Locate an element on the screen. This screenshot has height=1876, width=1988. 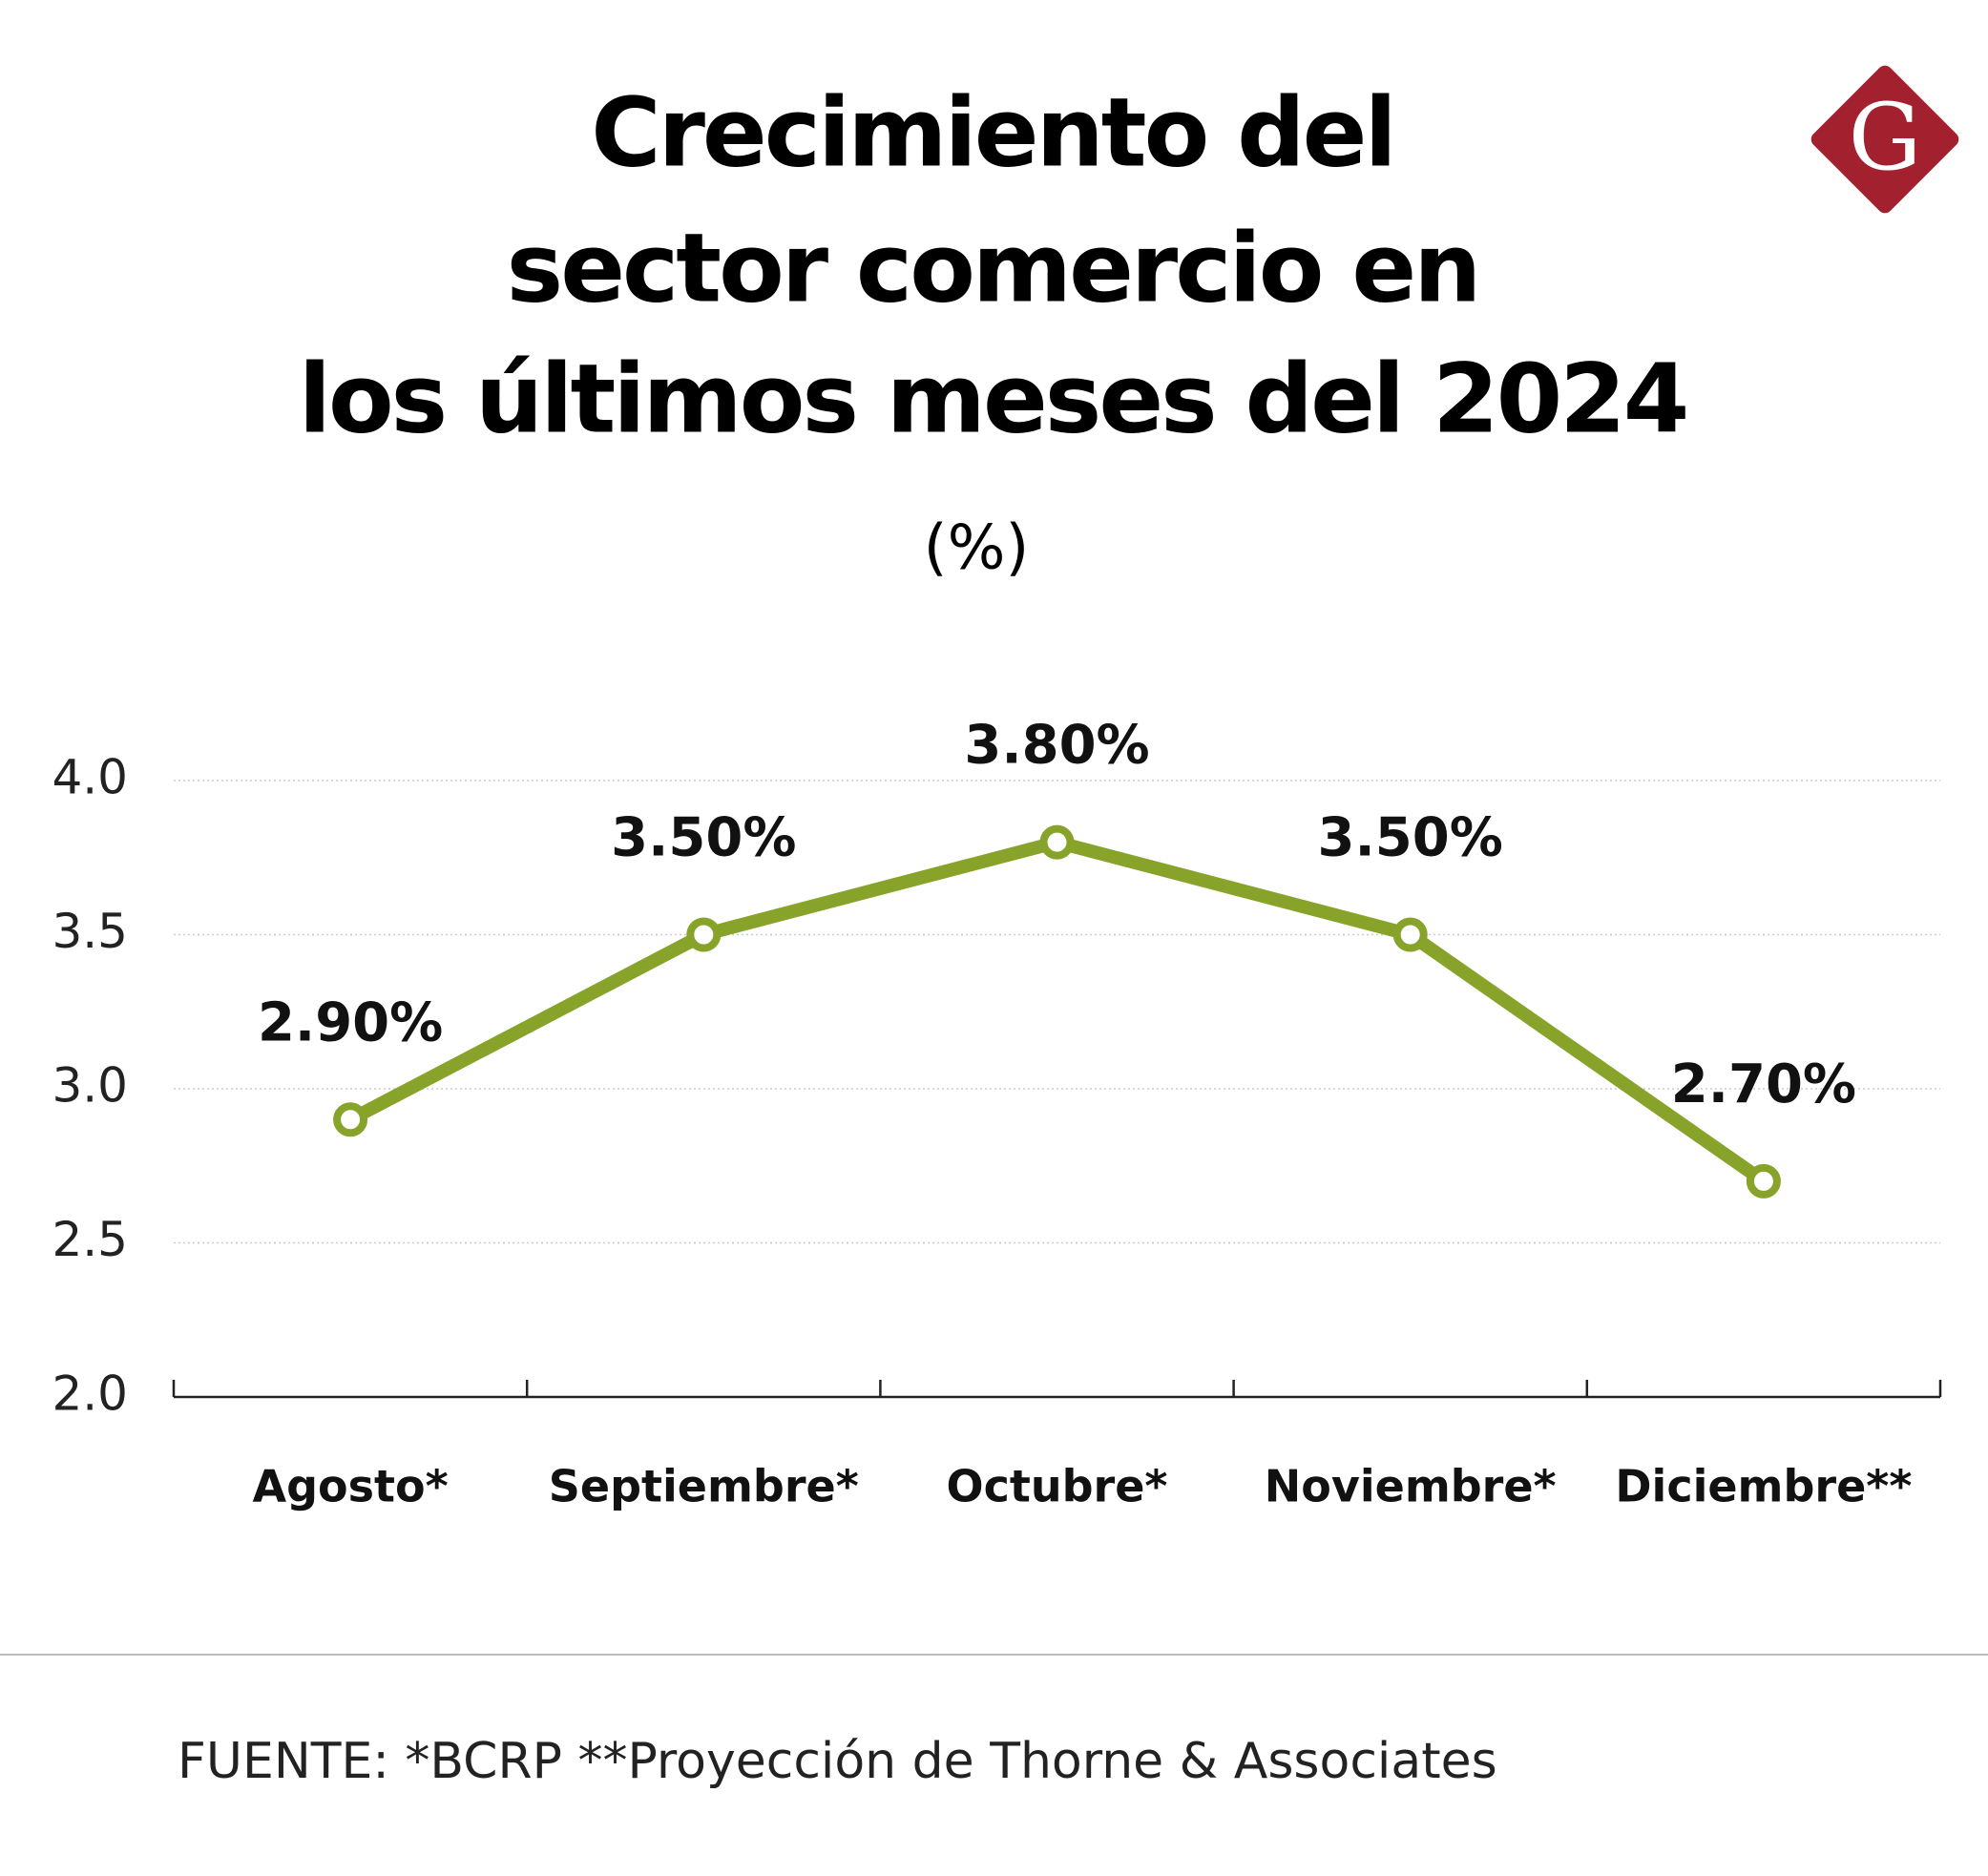
x-tick-label: Septiembre* is located at coordinates (704, 1486).